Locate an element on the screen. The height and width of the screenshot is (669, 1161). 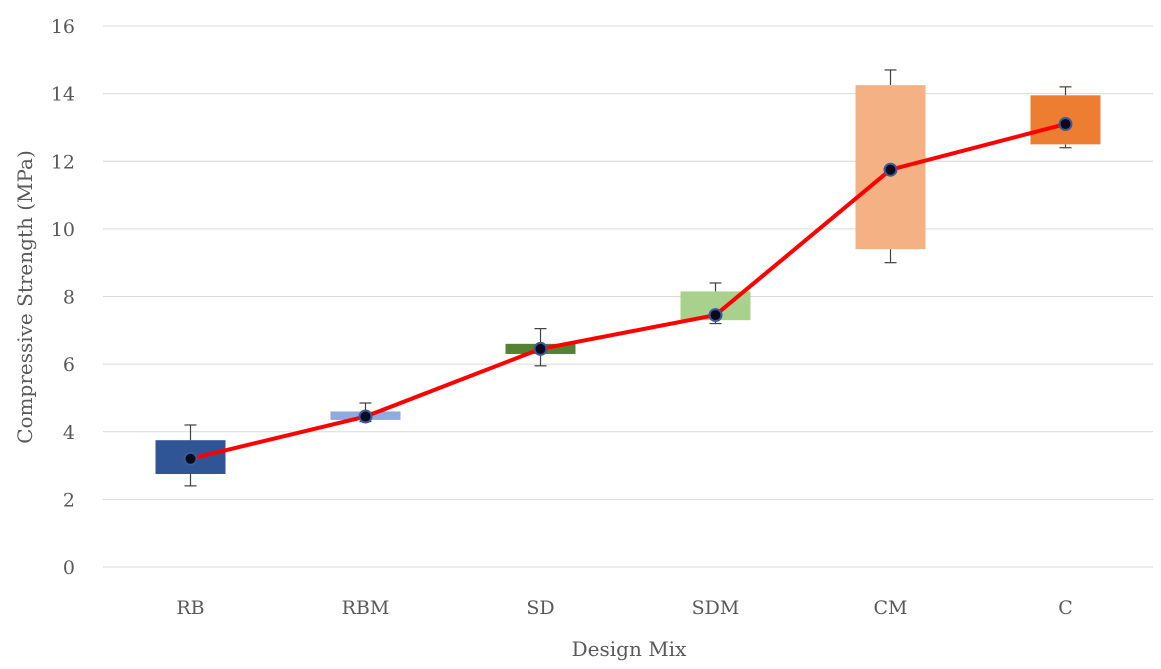
mean-point-sd is located at coordinates (540, 348).